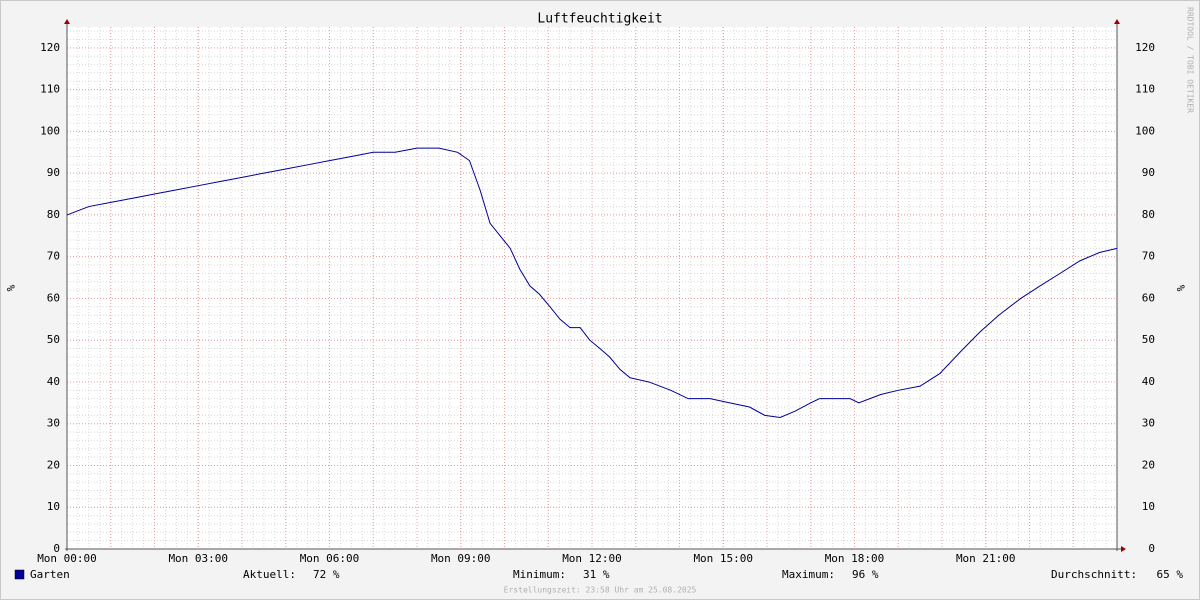 This screenshot has width=1200, height=600. What do you see at coordinates (723, 558) in the screenshot?
I see `x-tick-label: Mon 15:00` at bounding box center [723, 558].